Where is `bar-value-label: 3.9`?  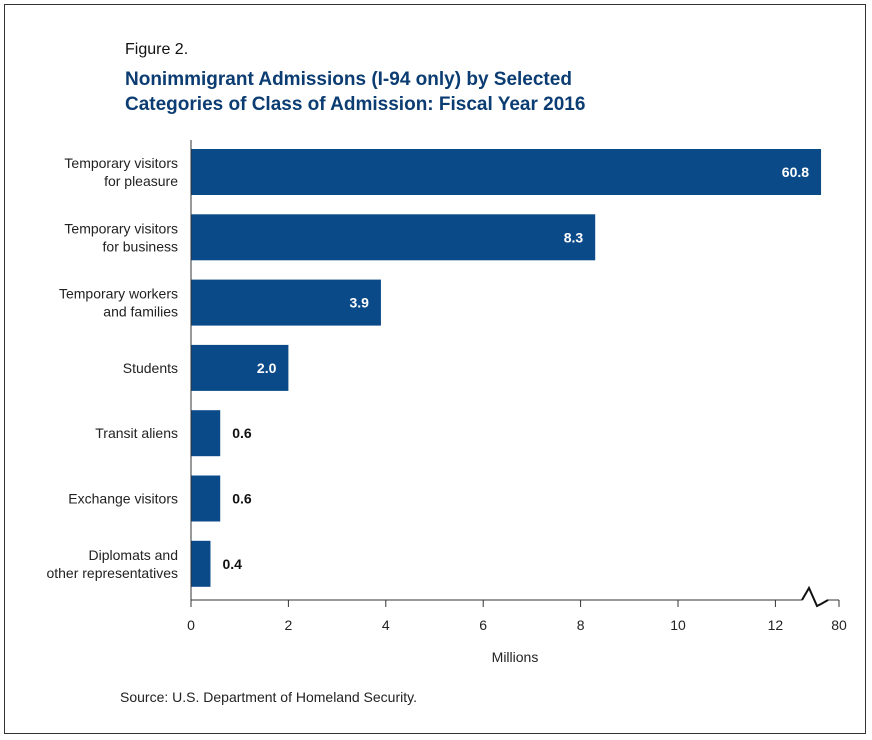
bar-value-label: 3.9 is located at coordinates (359, 303).